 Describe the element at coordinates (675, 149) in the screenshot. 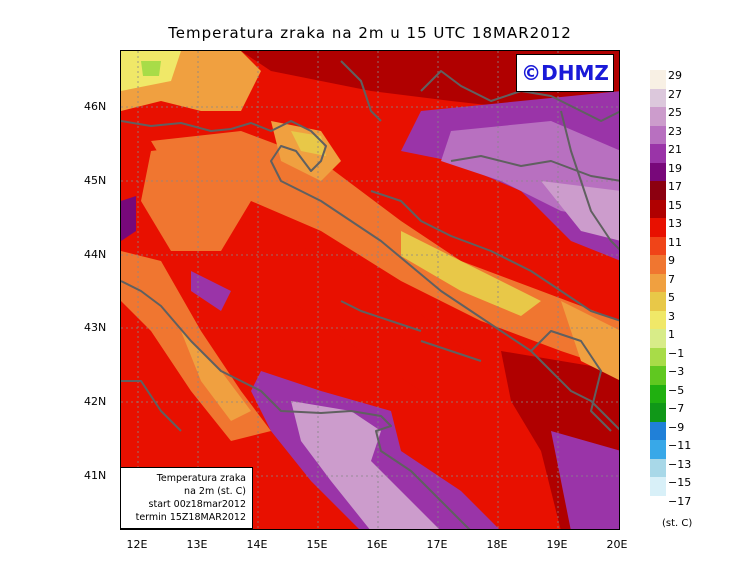

I see `colorbar-label: 21` at that location.